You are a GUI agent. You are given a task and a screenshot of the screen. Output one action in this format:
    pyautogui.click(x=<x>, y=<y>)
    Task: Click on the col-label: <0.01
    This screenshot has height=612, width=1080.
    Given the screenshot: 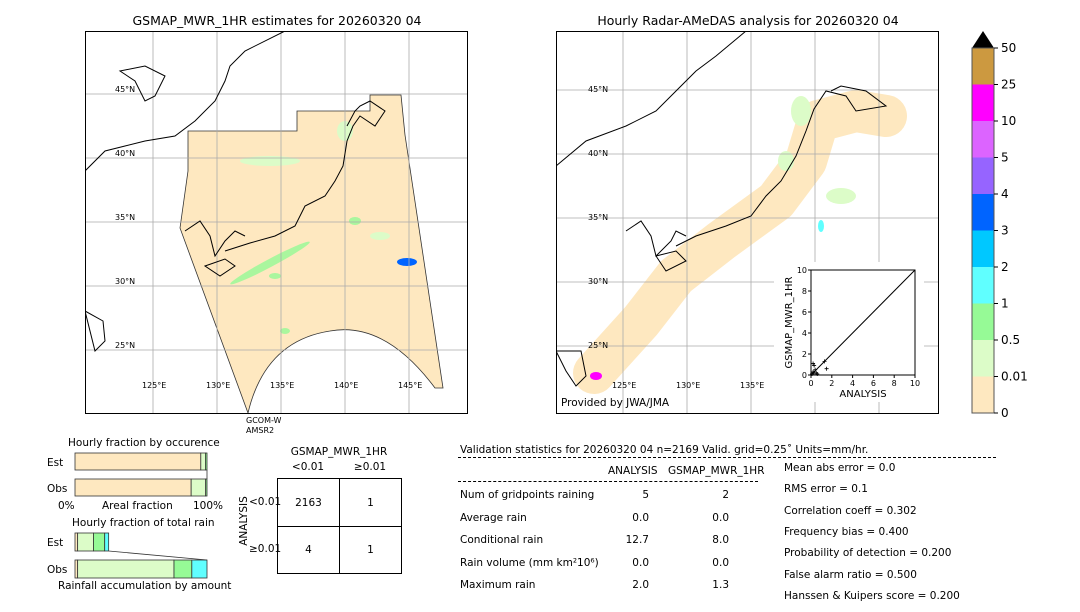 What is the action you would take?
    pyautogui.click(x=308, y=467)
    